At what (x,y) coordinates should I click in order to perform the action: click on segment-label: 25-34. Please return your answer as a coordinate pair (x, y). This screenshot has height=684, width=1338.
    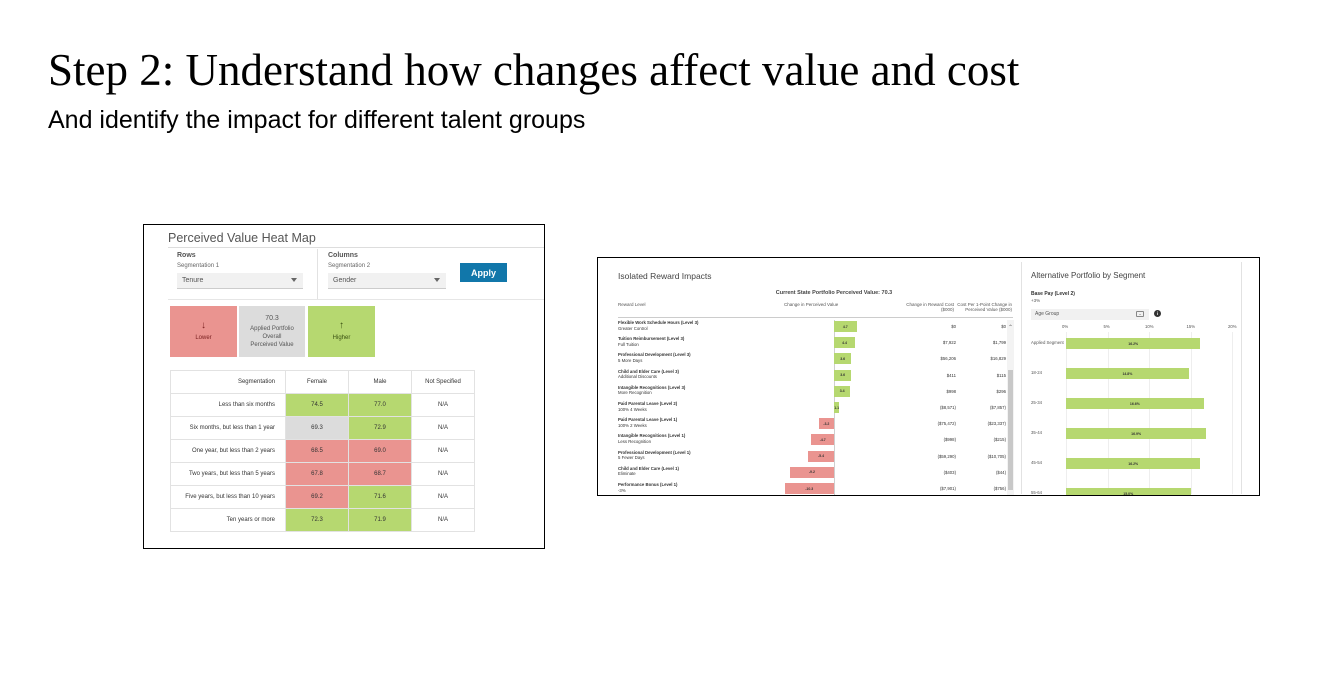
    Looking at the image, I should click on (1036, 402).